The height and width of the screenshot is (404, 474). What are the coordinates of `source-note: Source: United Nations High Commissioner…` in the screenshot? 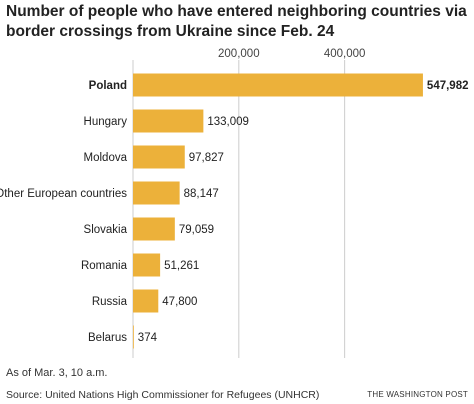 It's located at (163, 395).